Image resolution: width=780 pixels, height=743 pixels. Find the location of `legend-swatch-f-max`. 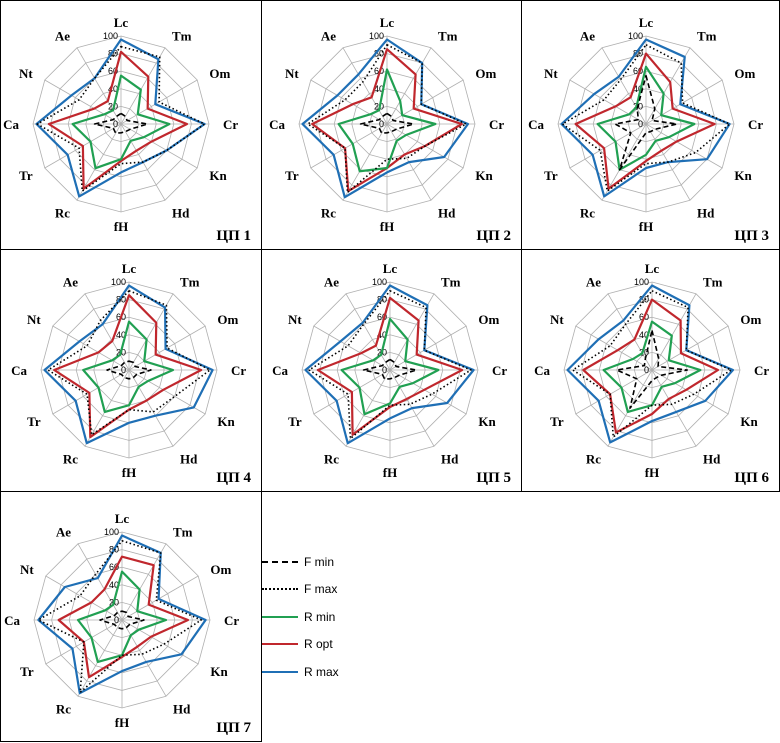

legend-swatch-f-max is located at coordinates (280, 589).